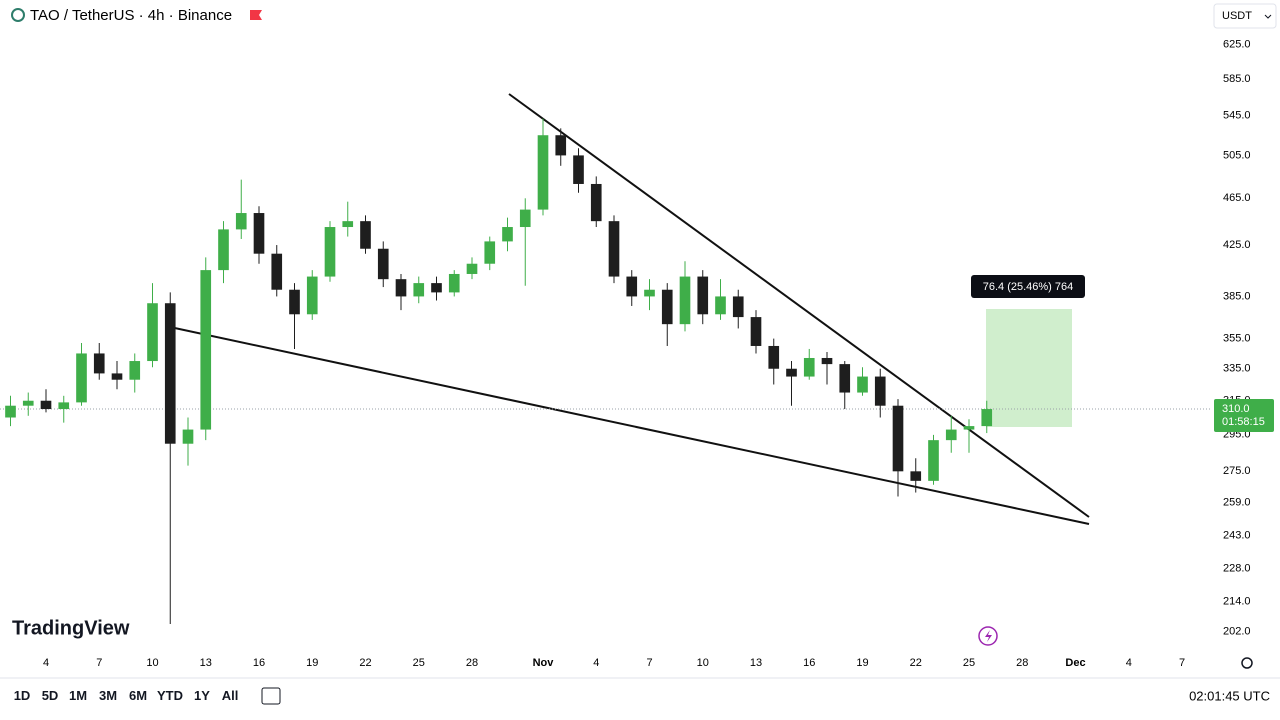 This screenshot has height=720, width=1280. What do you see at coordinates (988, 636) in the screenshot?
I see `alert-icon` at bounding box center [988, 636].